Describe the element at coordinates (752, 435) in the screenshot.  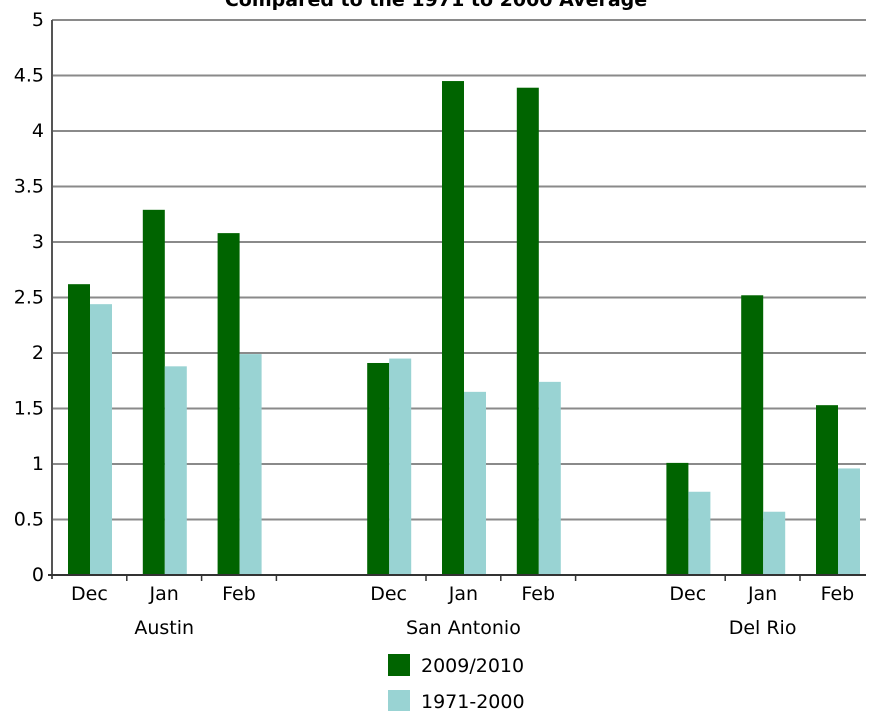
I see `bar-del-rio-jan-current` at that location.